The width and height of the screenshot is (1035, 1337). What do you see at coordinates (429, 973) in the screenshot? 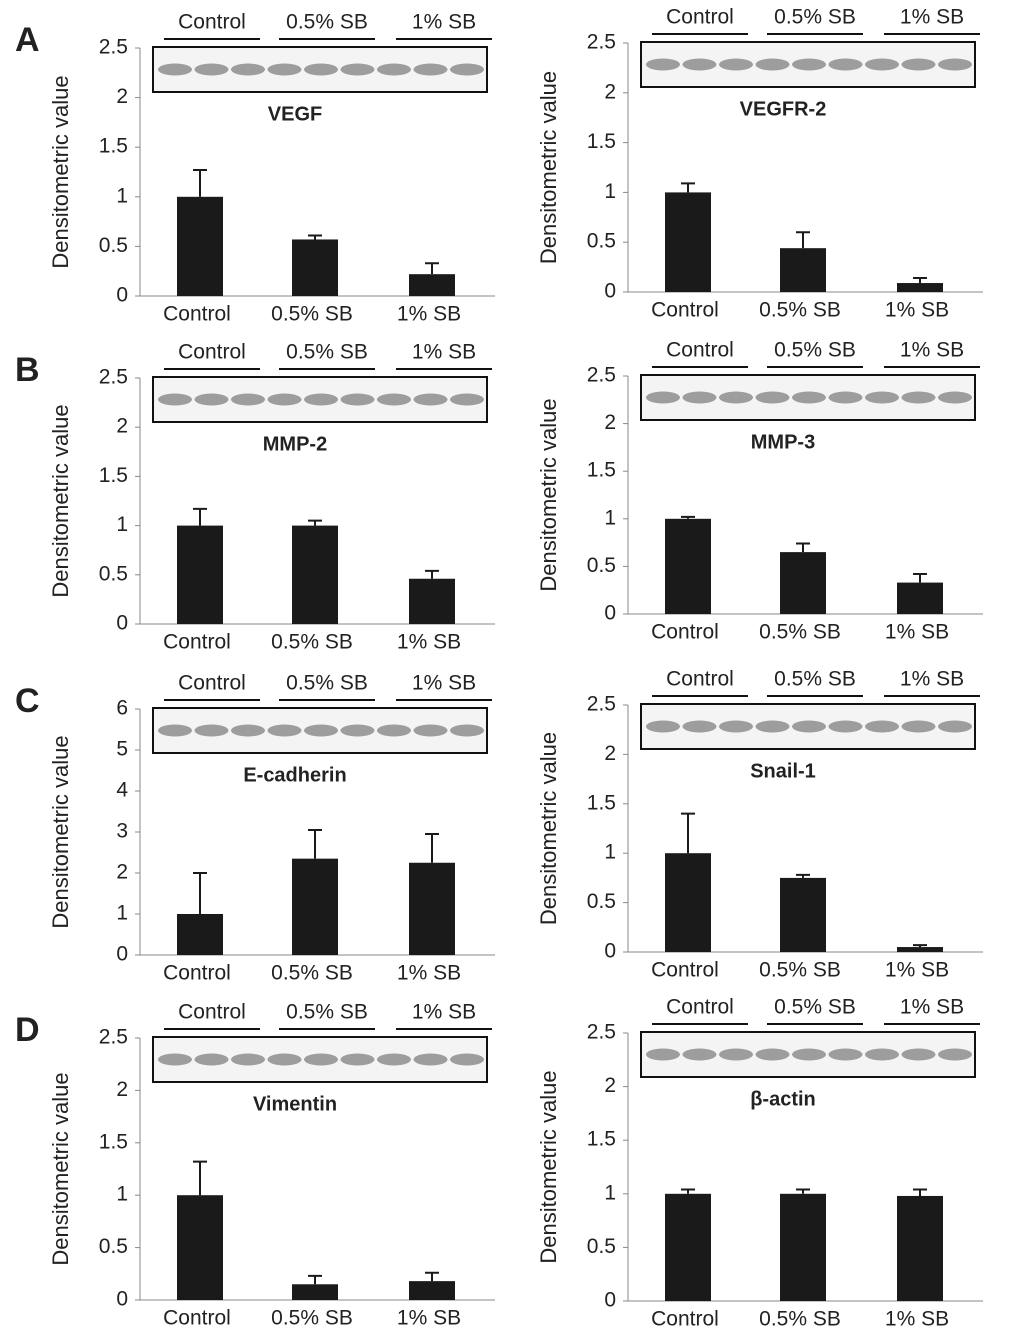
I see `x-tick-label: 1% SB` at bounding box center [429, 973].